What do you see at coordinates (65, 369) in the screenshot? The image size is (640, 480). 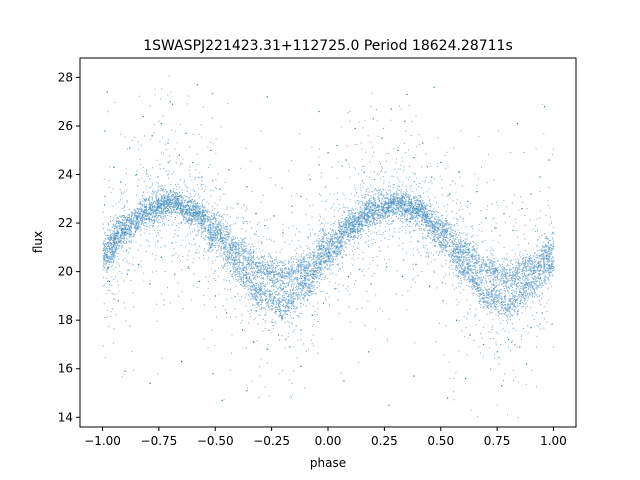 I see `y-tick-label-1: 16` at bounding box center [65, 369].